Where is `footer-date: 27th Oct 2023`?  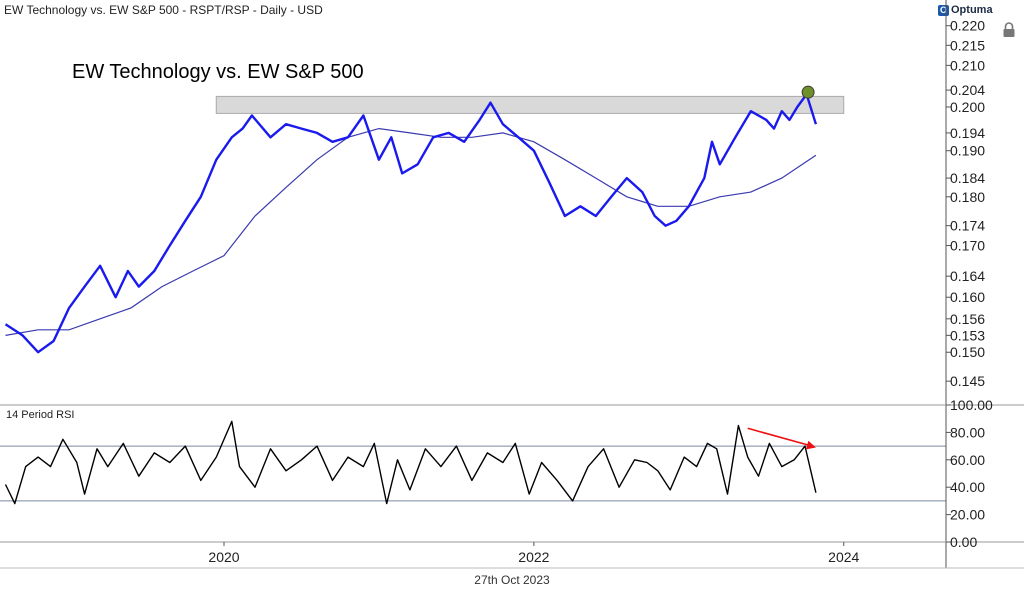 footer-date: 27th Oct 2023 is located at coordinates (512, 580).